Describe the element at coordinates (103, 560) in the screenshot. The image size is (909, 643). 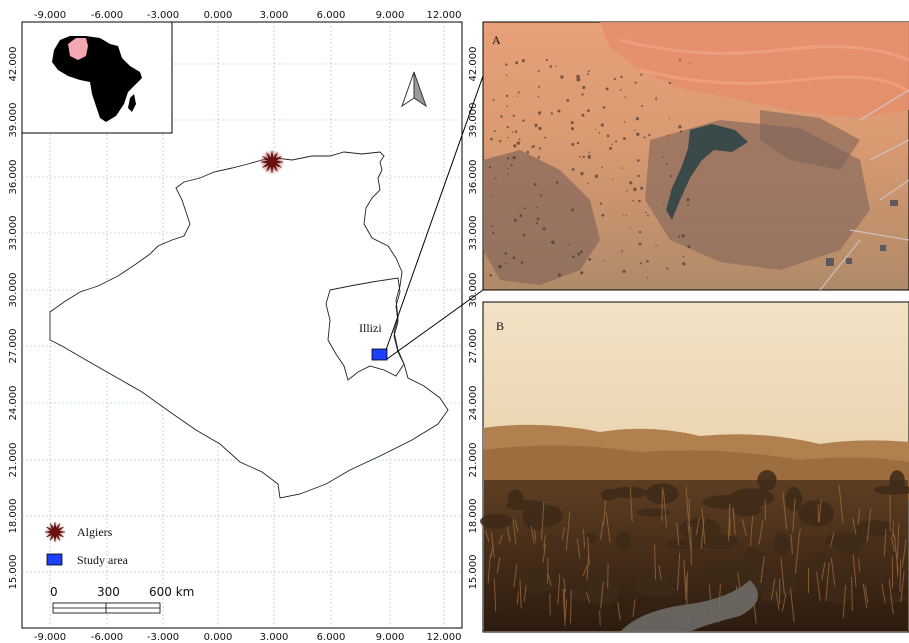
I see `legend-label: Study area` at that location.